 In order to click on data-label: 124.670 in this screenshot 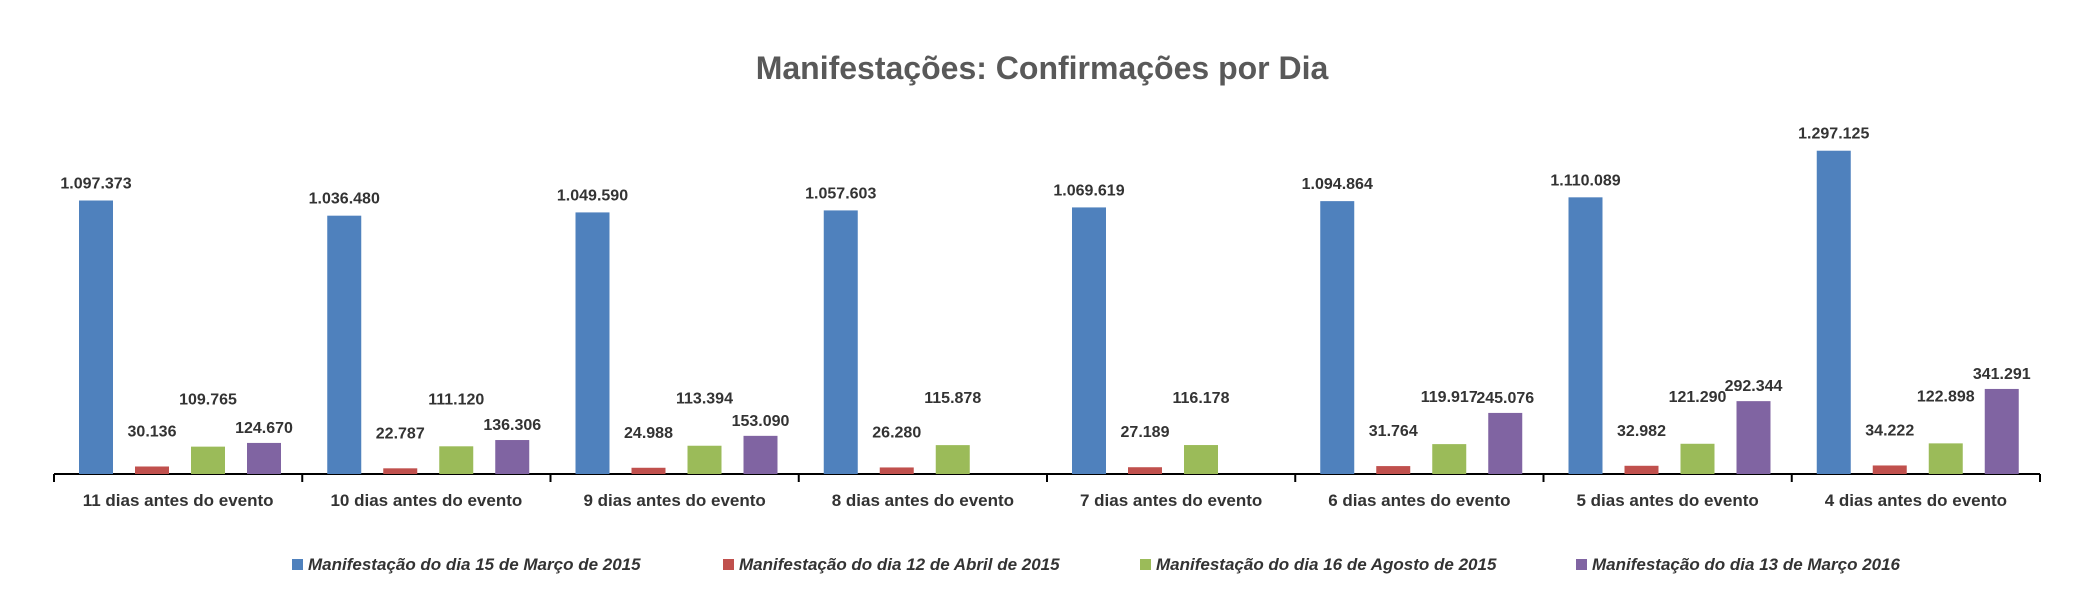, I will do `click(264, 428)`.